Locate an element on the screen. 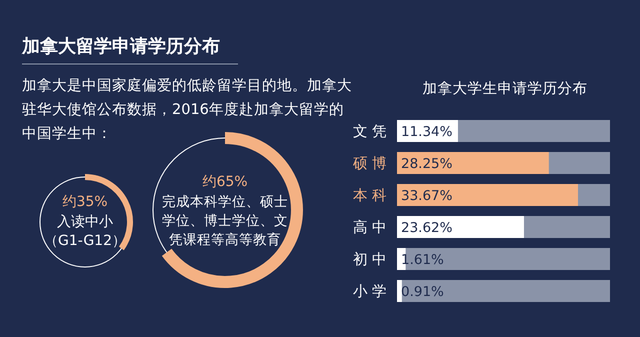  data-label: 约65% is located at coordinates (225, 182).